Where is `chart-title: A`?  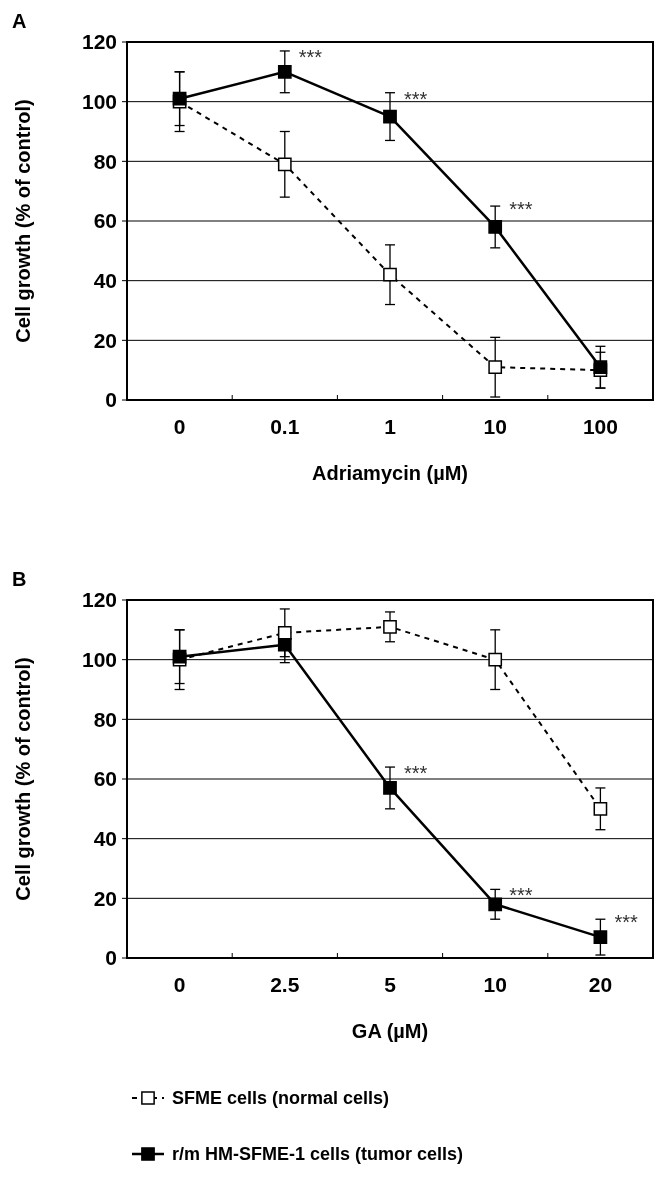 chart-title: A is located at coordinates (19, 21).